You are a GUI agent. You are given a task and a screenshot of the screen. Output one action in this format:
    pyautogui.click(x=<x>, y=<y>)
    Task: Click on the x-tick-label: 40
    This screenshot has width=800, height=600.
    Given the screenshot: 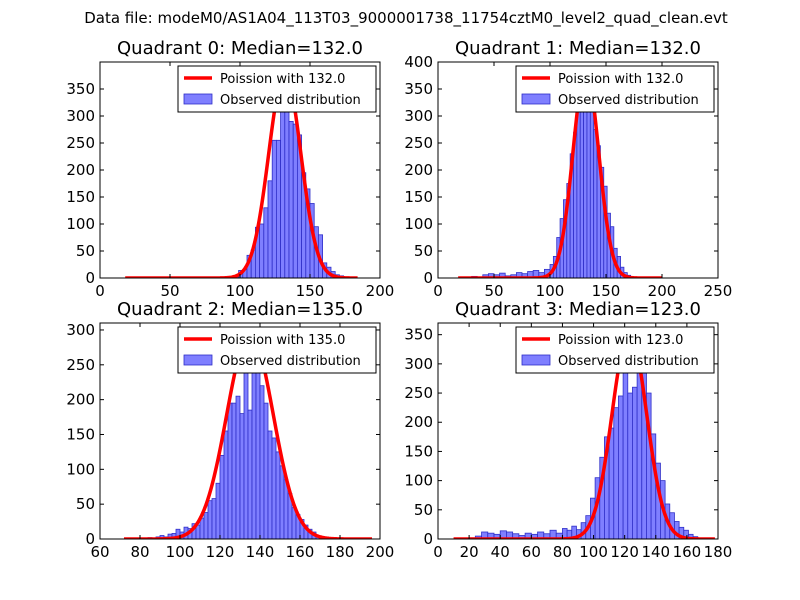 What is the action you would take?
    pyautogui.click(x=500, y=552)
    